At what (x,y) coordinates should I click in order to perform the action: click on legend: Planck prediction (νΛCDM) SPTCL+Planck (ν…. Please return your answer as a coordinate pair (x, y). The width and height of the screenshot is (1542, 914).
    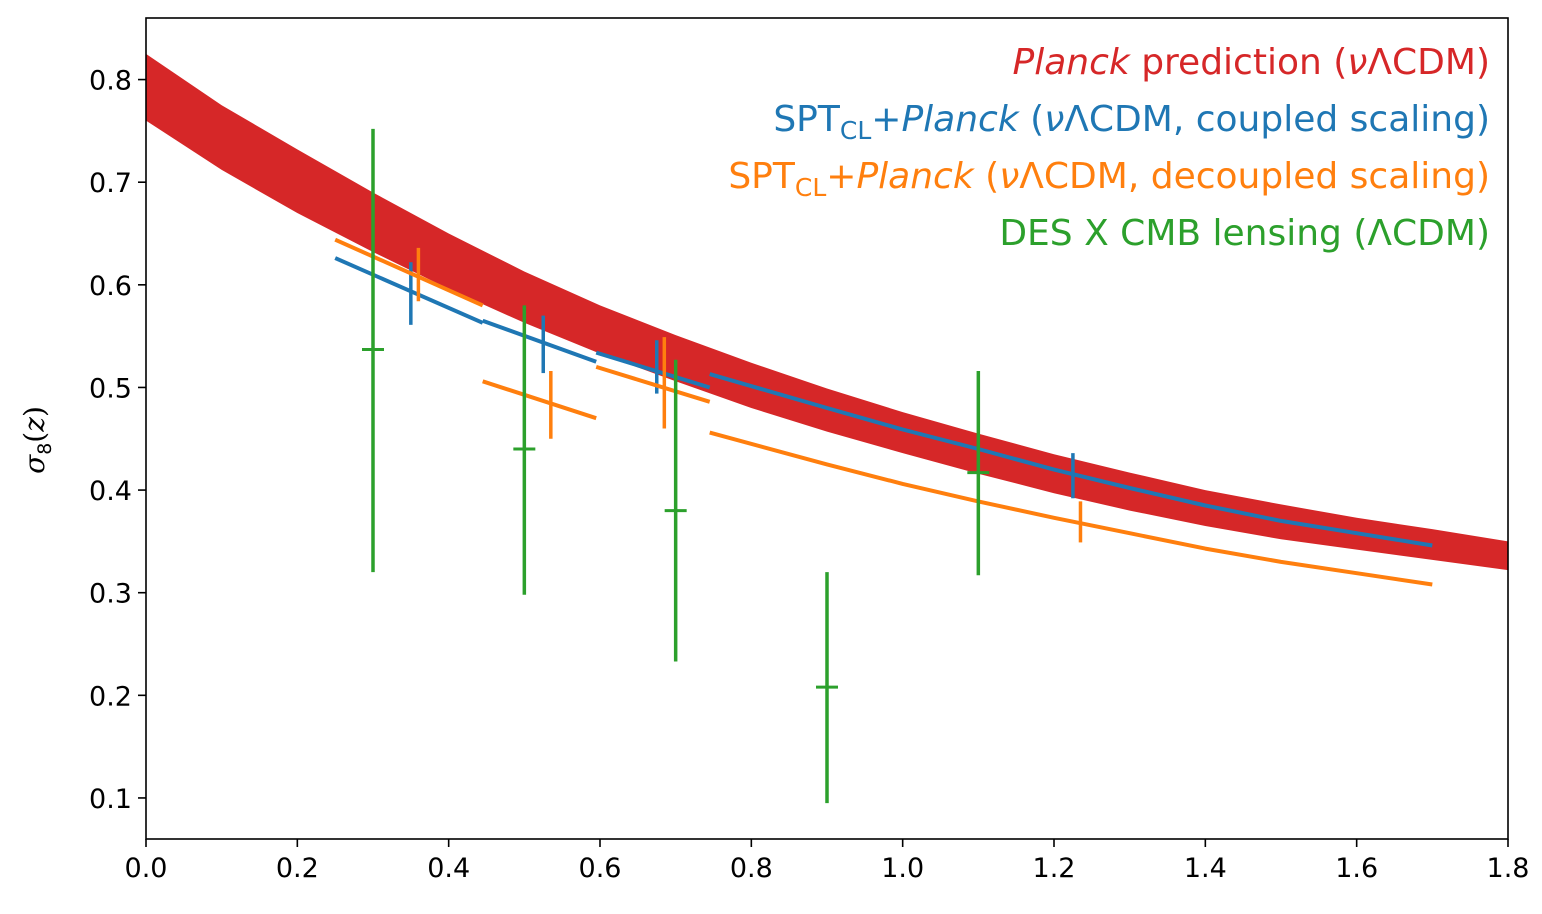
    Looking at the image, I should click on (1109, 148).